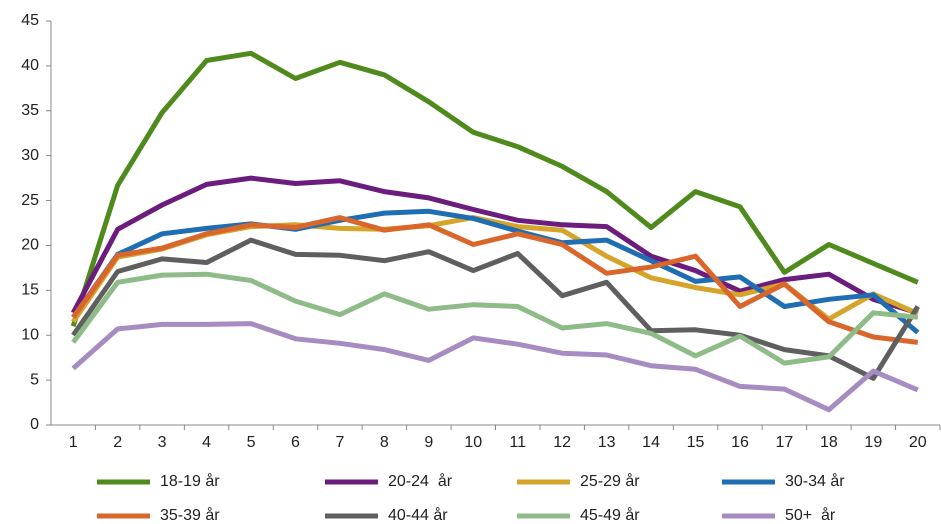 The width and height of the screenshot is (941, 524). Describe the element at coordinates (73, 442) in the screenshot. I see `x-tick-label: 1` at that location.